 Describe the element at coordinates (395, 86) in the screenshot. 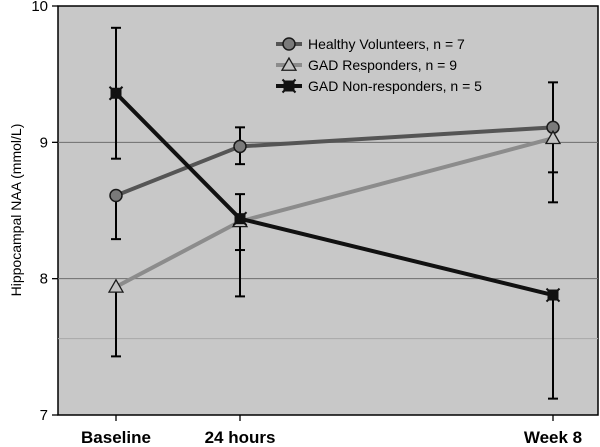

I see `legend-label: GAD Non-responders, n = 5` at that location.